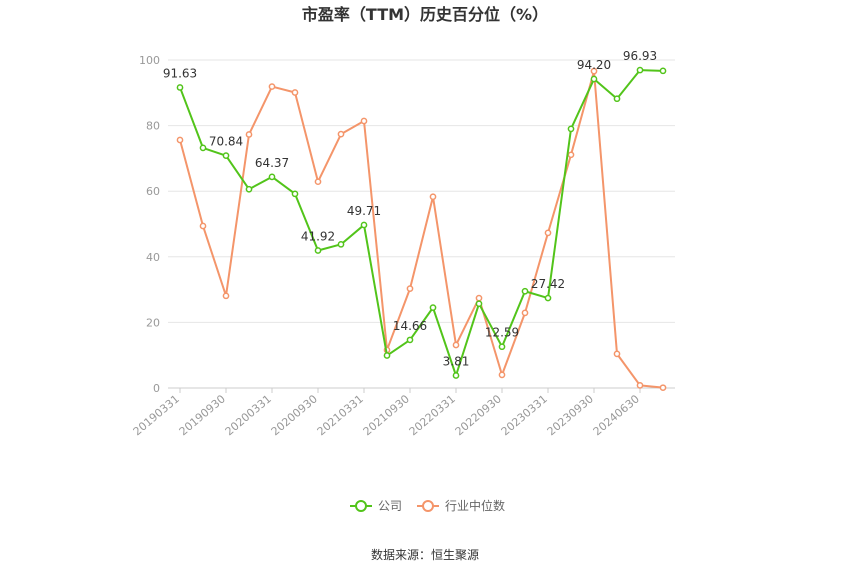  Describe the element at coordinates (226, 142) in the screenshot. I see `data-label: 70.84` at that location.